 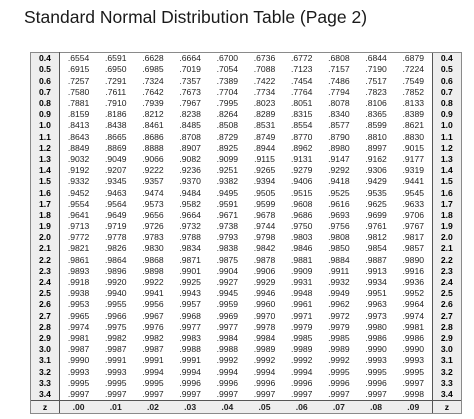 I want to click on table-cell: .9967, so click(x=153, y=315).